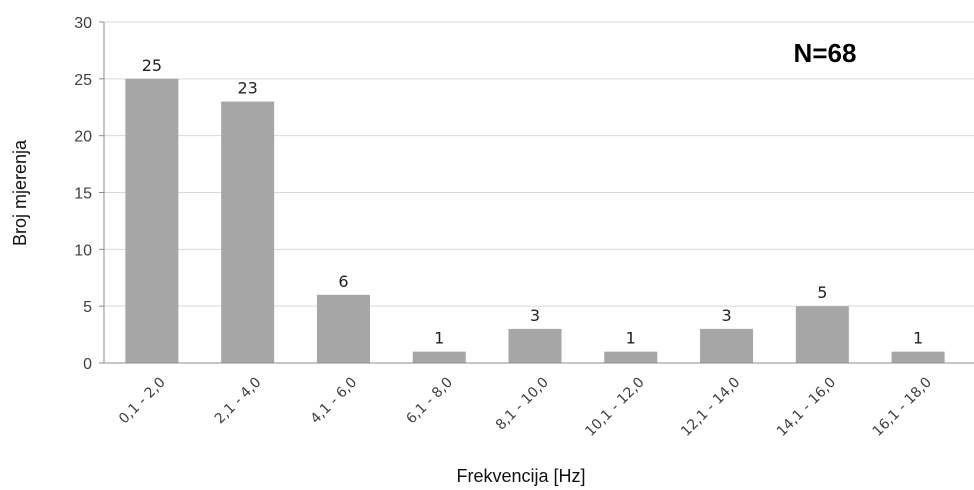  What do you see at coordinates (429, 401) in the screenshot?
I see `x-tick-label: 6,1 - 8,0` at bounding box center [429, 401].